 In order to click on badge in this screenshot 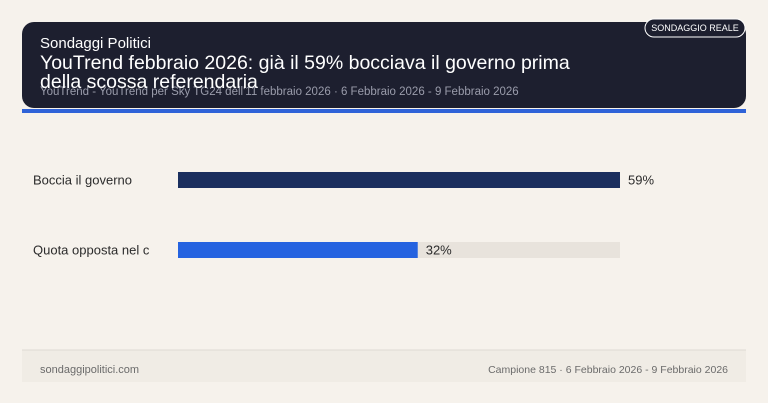, I will do `click(695, 28)`.